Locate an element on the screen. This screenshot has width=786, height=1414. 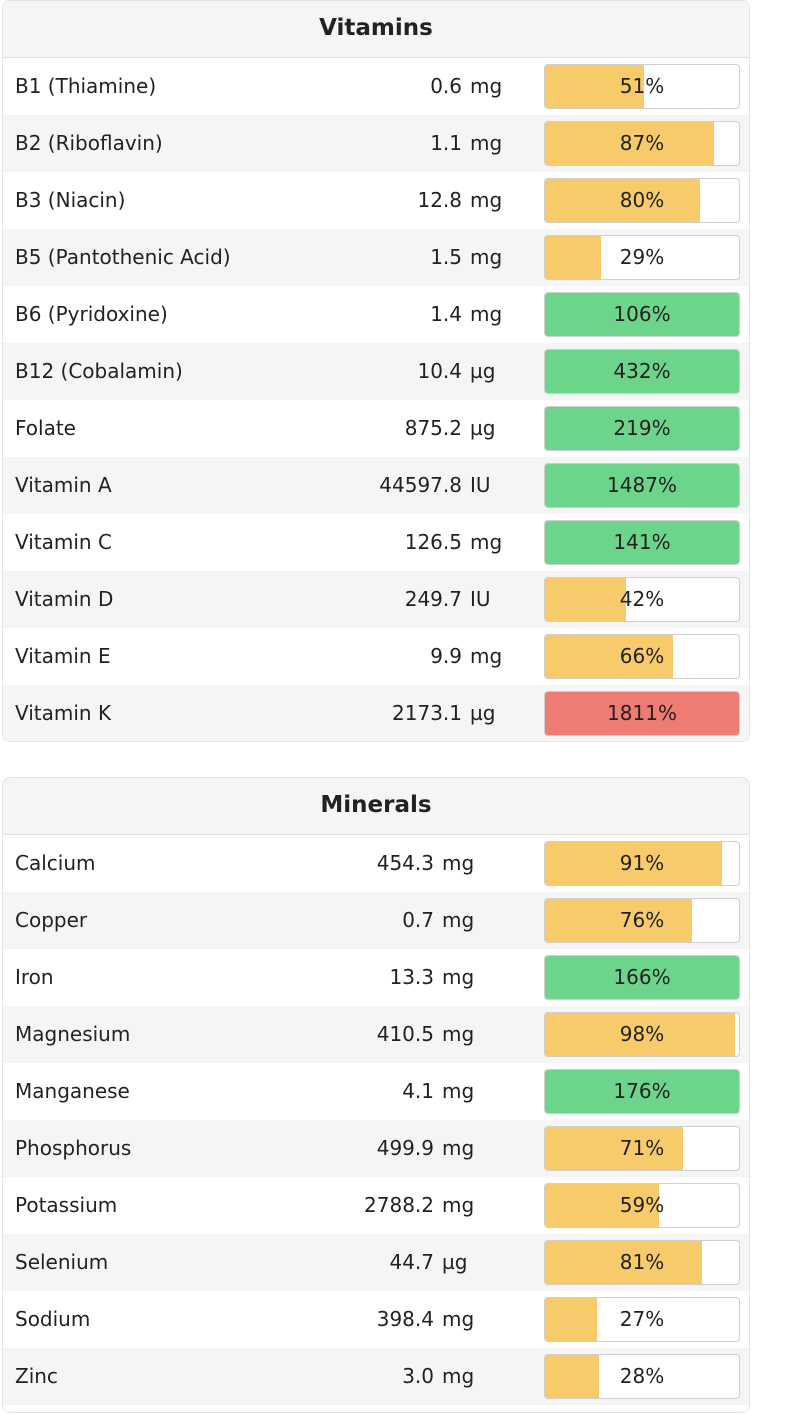
nutrient-amount: 1.5 is located at coordinates (446, 257).